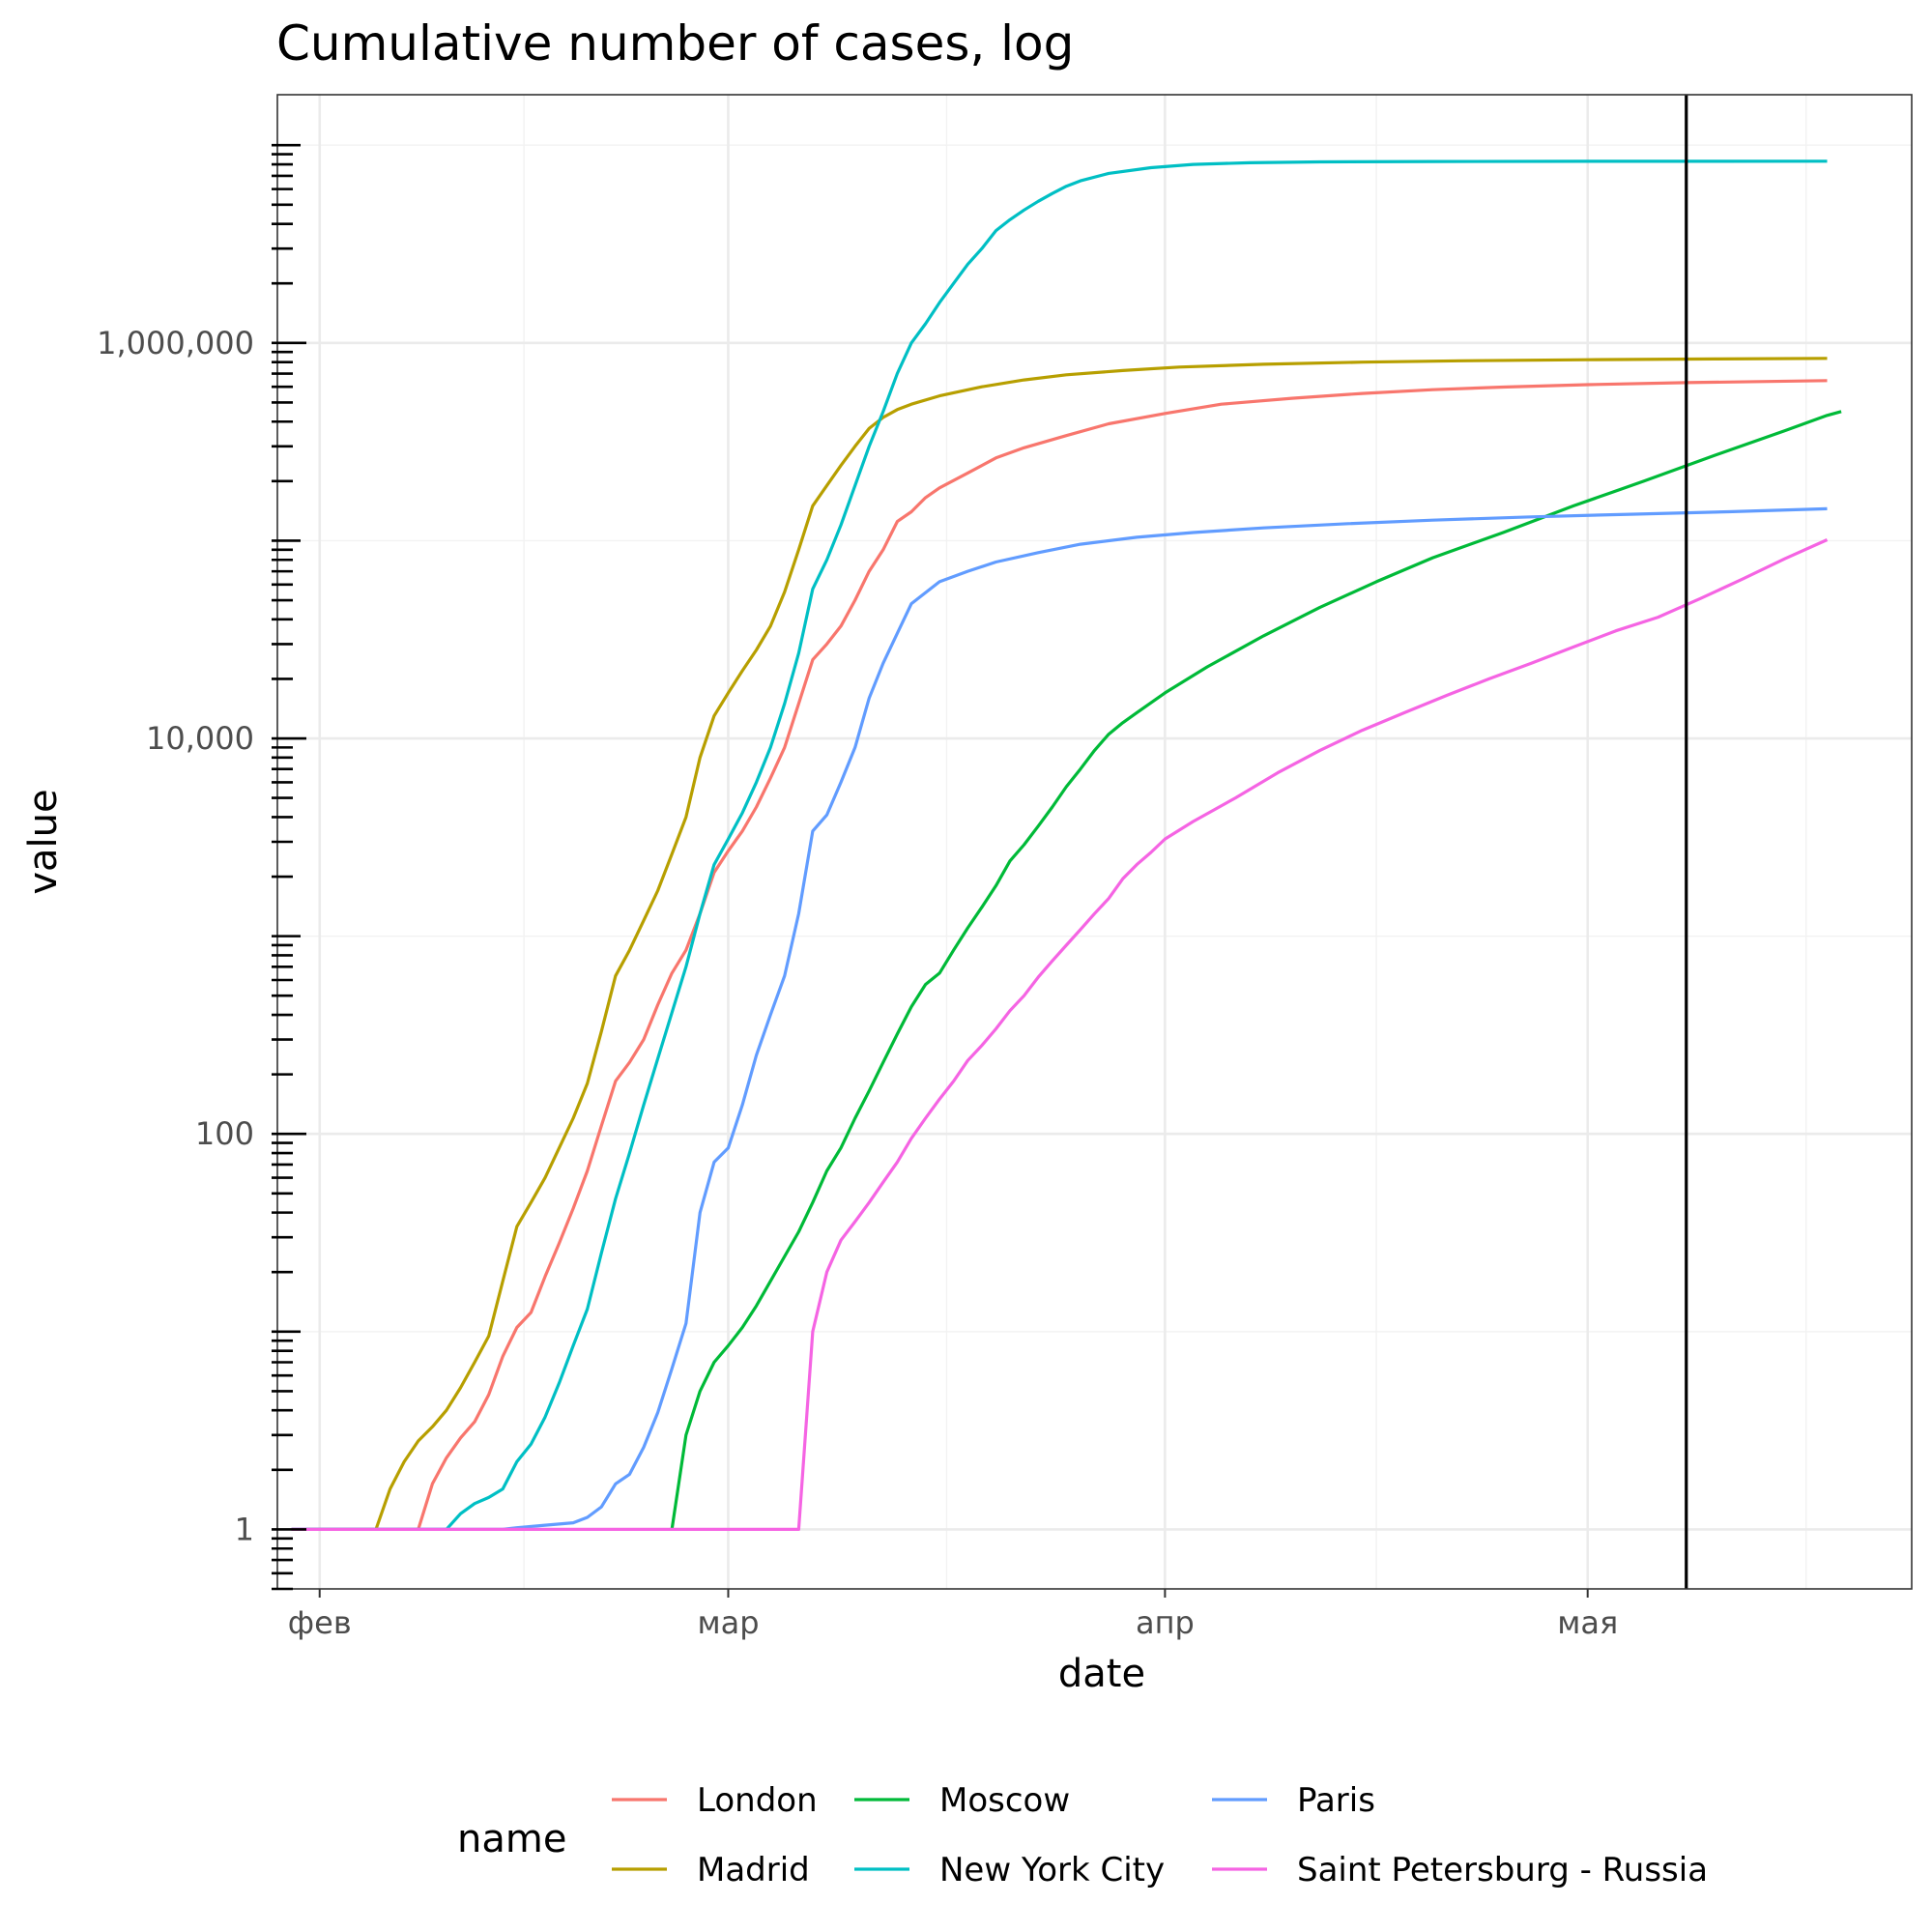 The height and width of the screenshot is (1932, 1932). I want to click on chart-title: Cumulative number of cases, log, so click(675, 43).